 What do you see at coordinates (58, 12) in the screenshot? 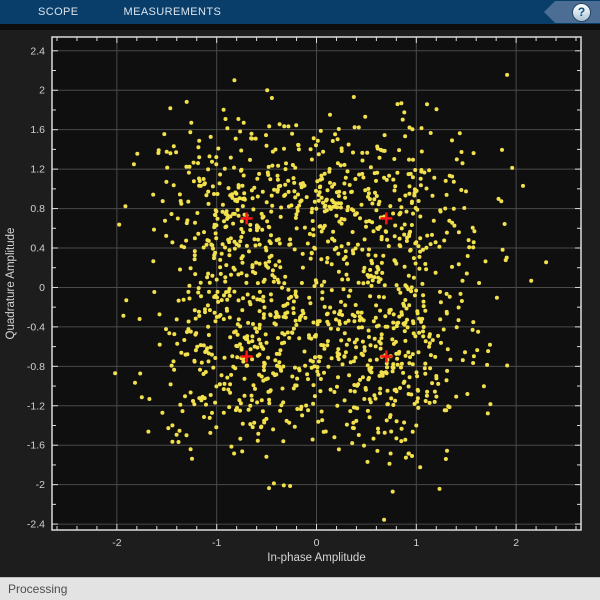
I see `tab-scope: SCOPE` at bounding box center [58, 12].